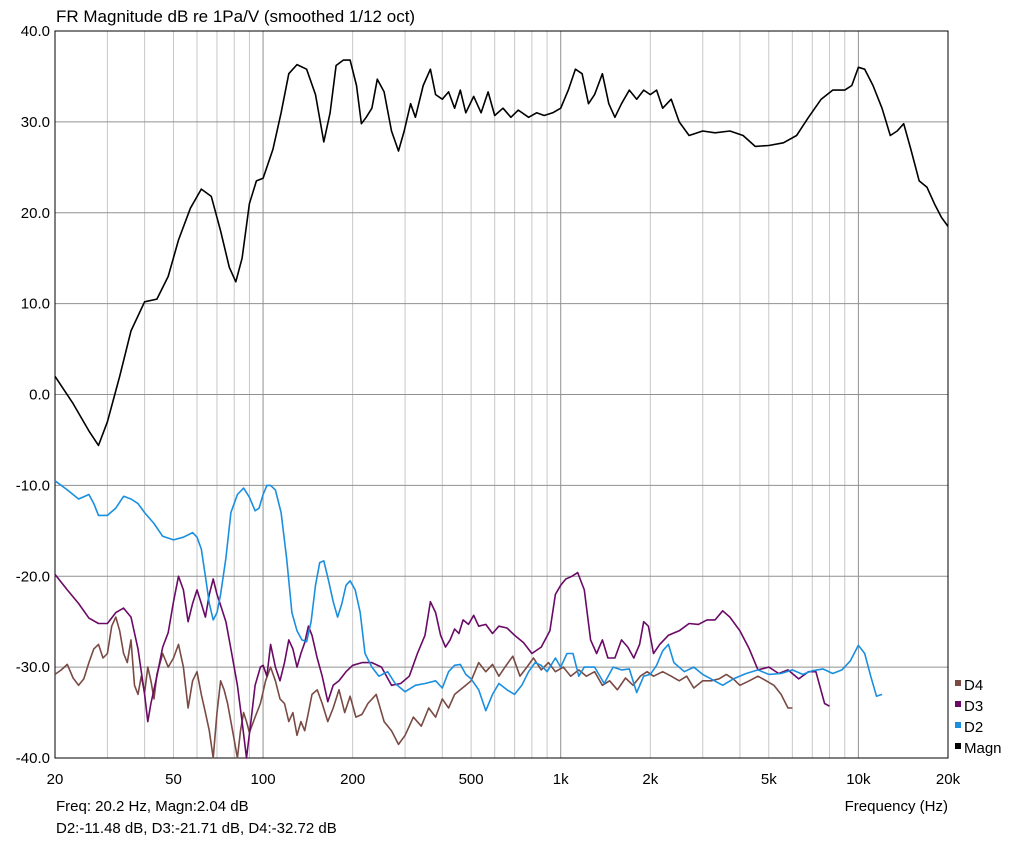 This screenshot has height=850, width=1013. I want to click on y-axis-ticks: 40.0 30.0 20.0 10.0 0.0 -10.0 -20.0 -30.0 -40.0, so click(33, 395).